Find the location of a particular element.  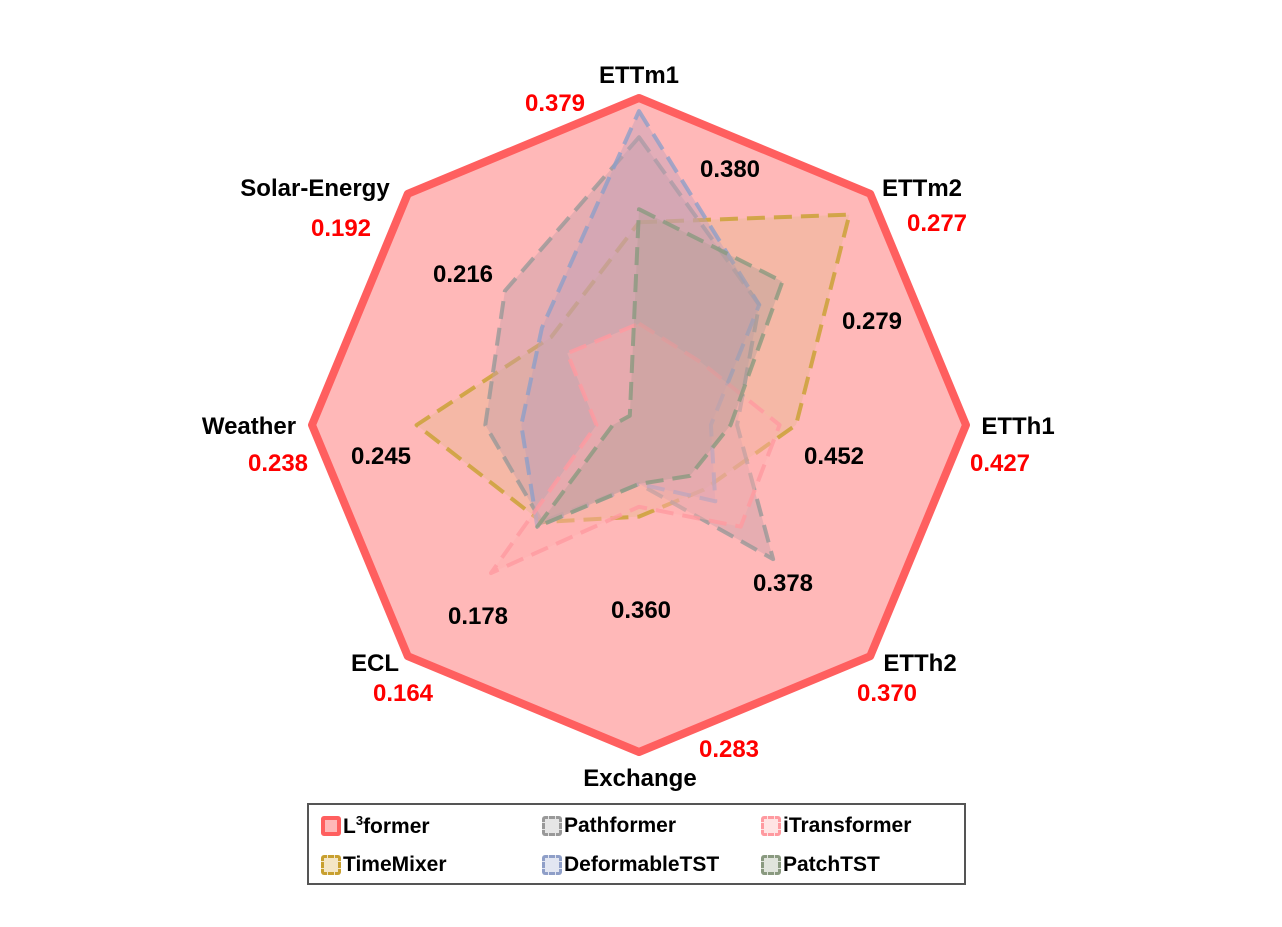

legend-item-itransformer: iTransformer is located at coordinates (836, 826).